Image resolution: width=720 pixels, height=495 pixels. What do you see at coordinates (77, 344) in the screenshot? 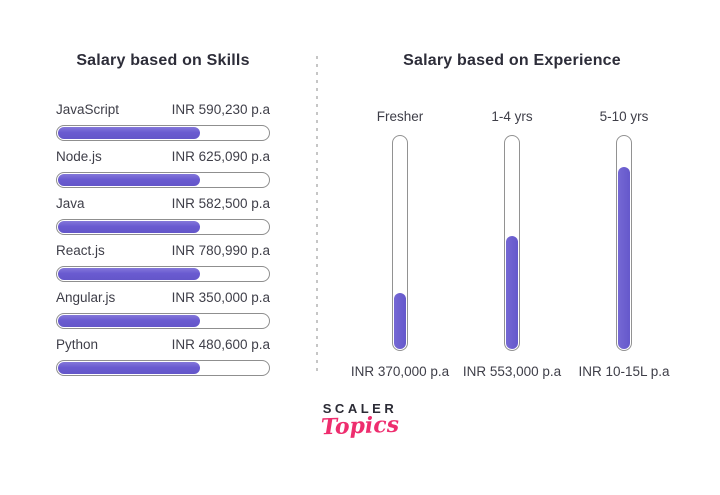
I see `skill-label: Python` at bounding box center [77, 344].